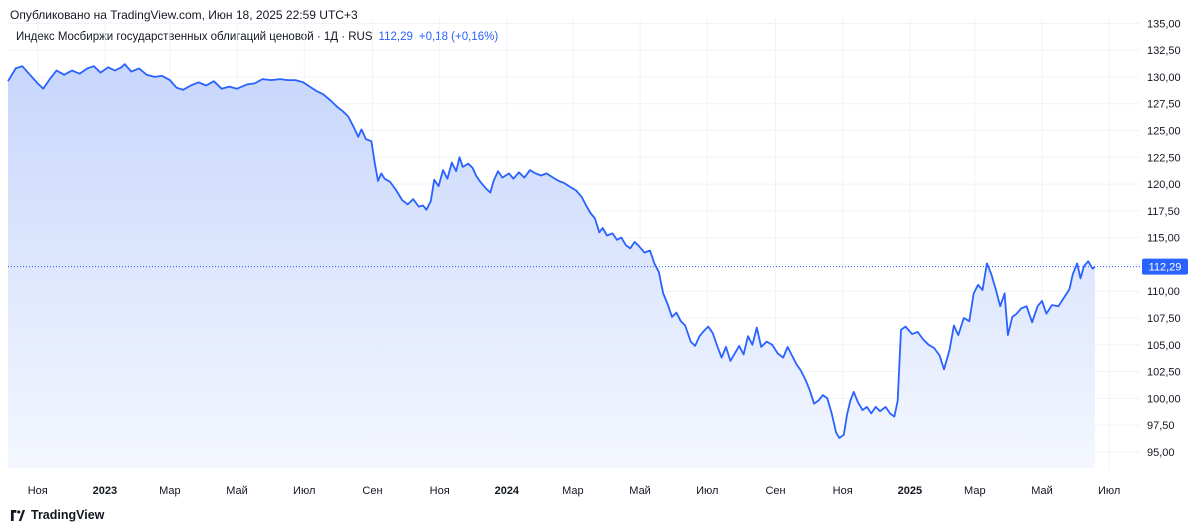 The height and width of the screenshot is (532, 1200). I want to click on footer-brand: TradingView, so click(68, 515).